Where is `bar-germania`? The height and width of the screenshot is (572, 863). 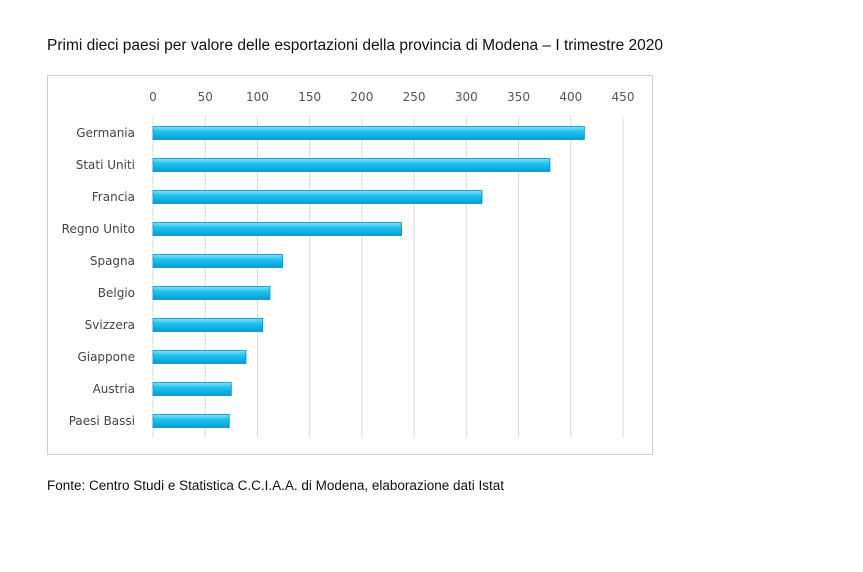 bar-germania is located at coordinates (368, 133).